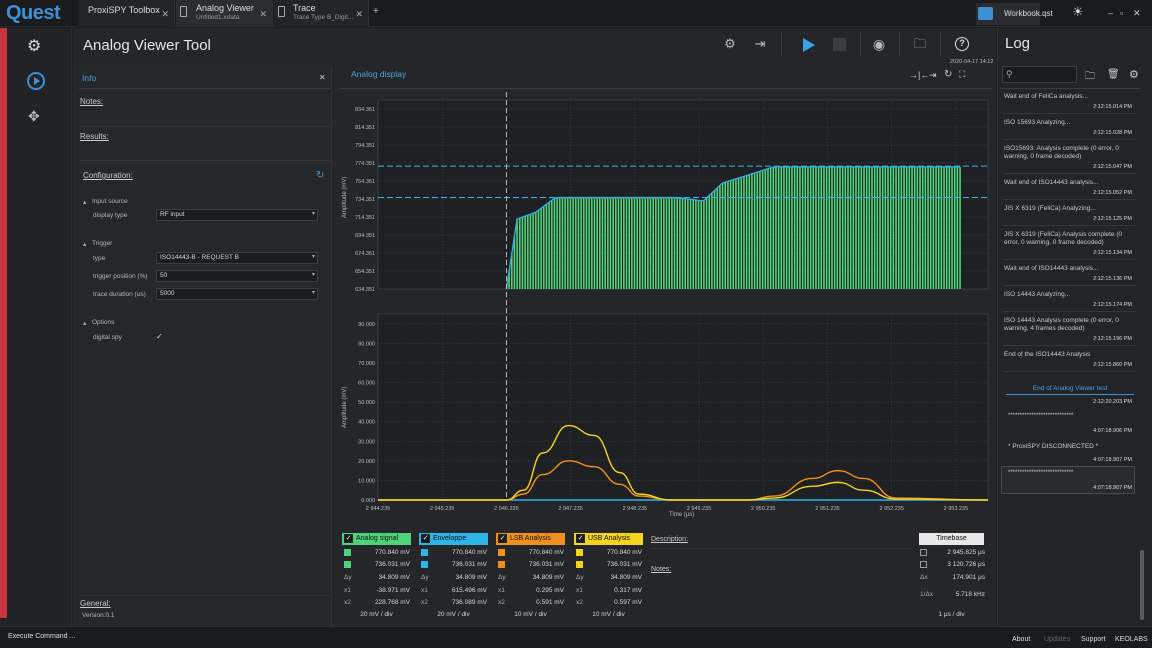  I want to click on play-tool-icon, so click(36, 81).